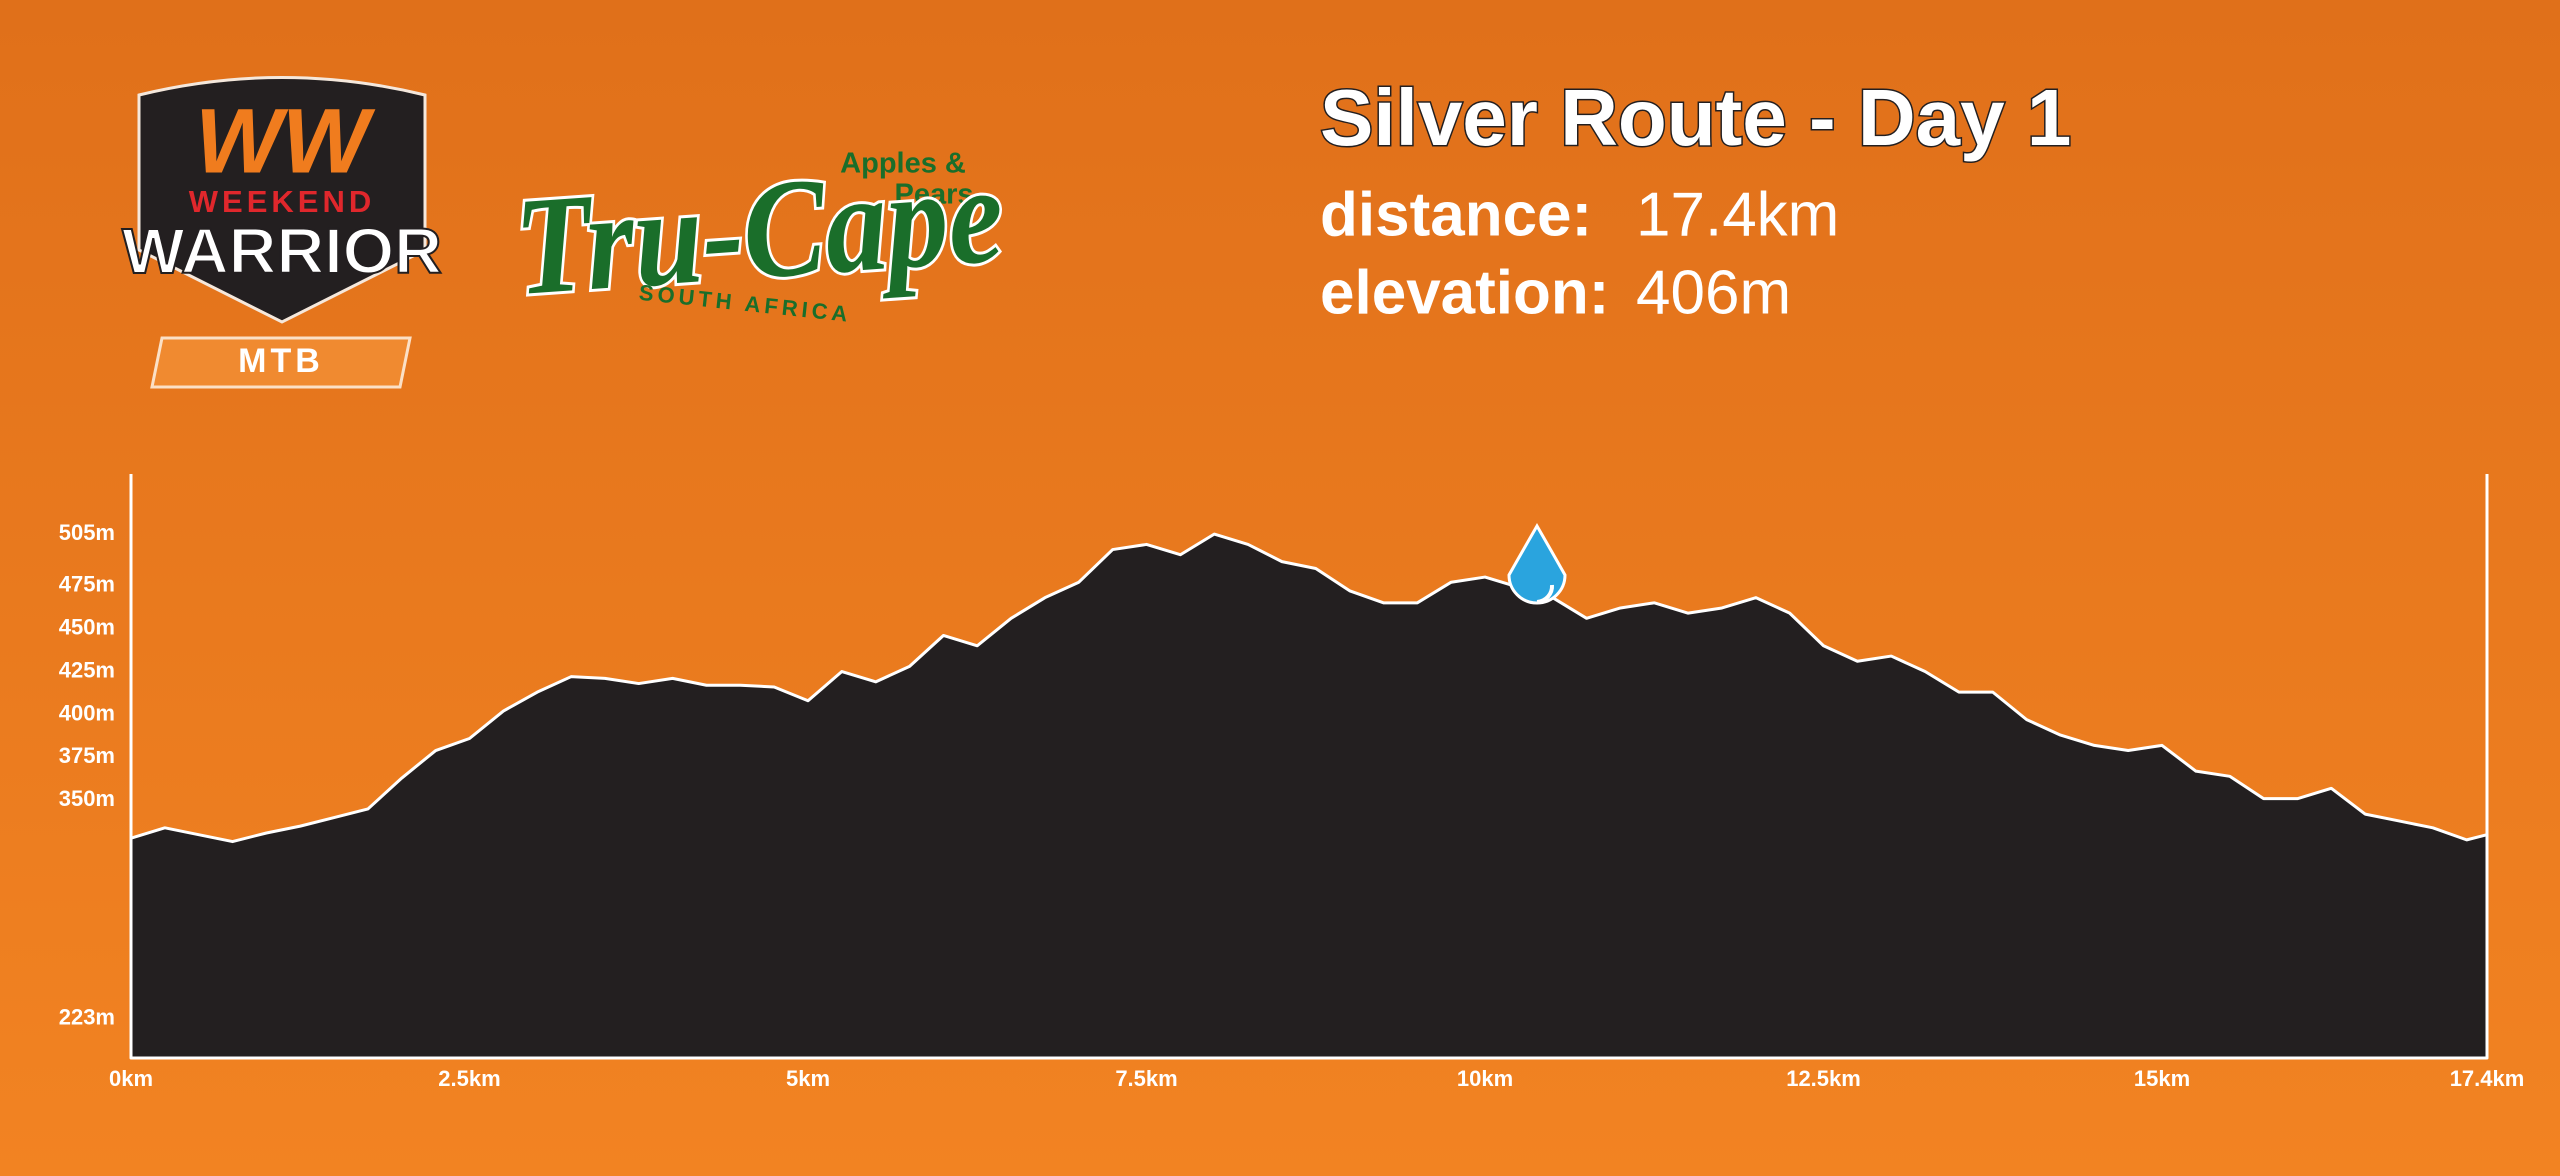  Describe the element at coordinates (87, 1016) in the screenshot. I see `y-tick-label: 223m` at that location.